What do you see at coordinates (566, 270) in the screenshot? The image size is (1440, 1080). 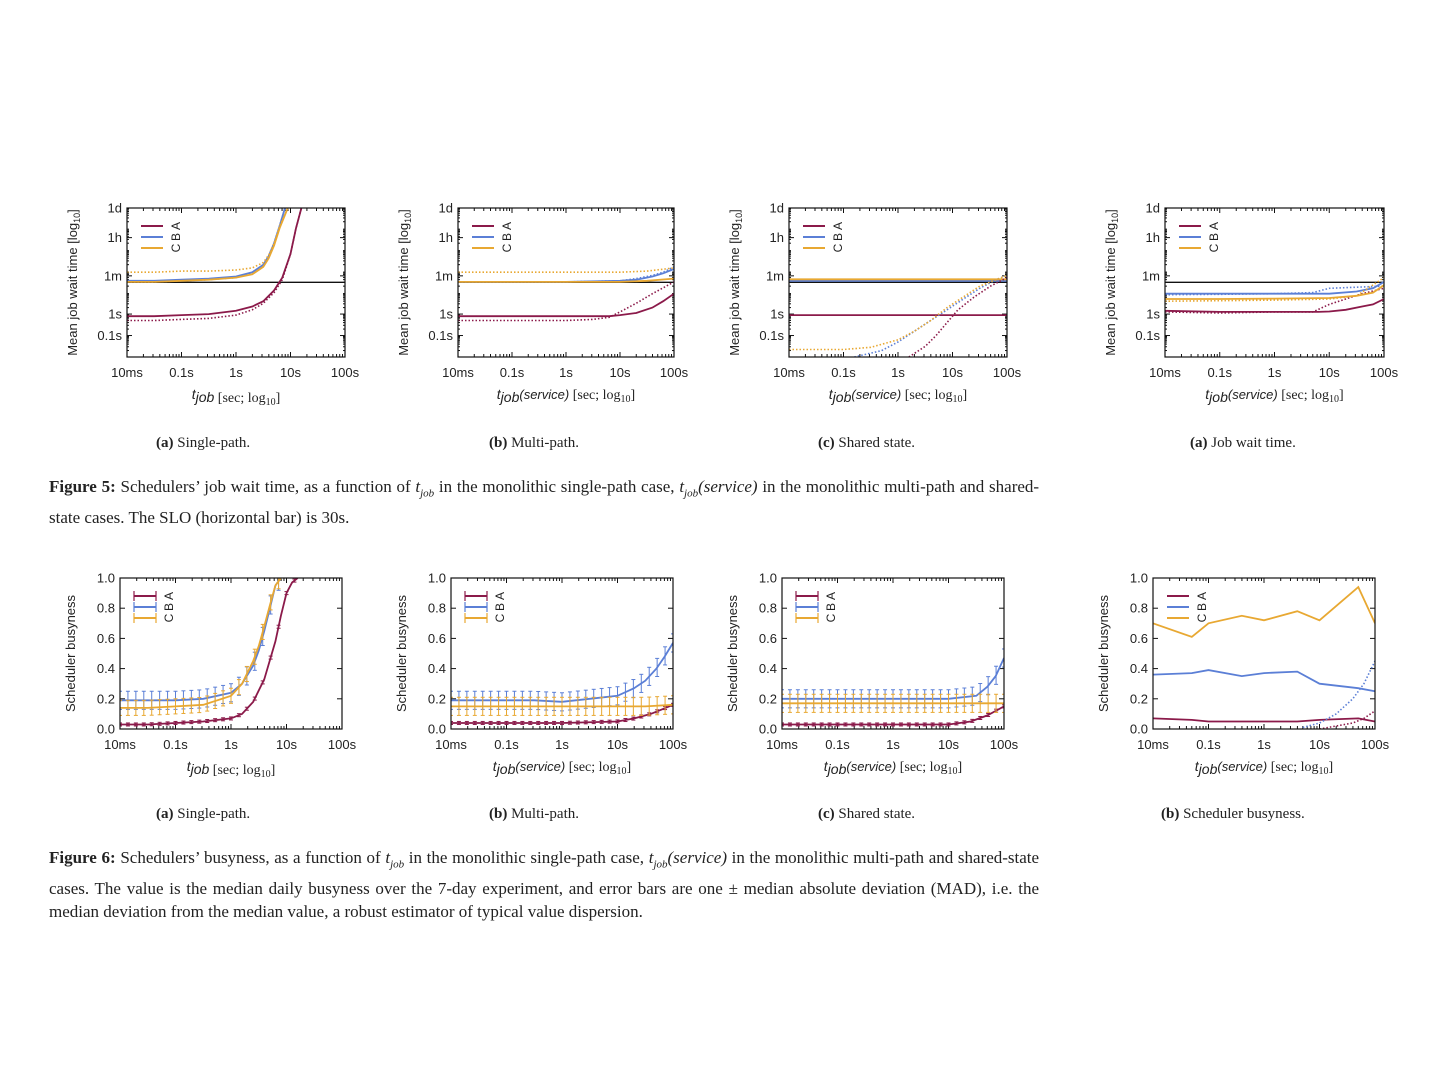 I see `series-line-c-dotted` at bounding box center [566, 270].